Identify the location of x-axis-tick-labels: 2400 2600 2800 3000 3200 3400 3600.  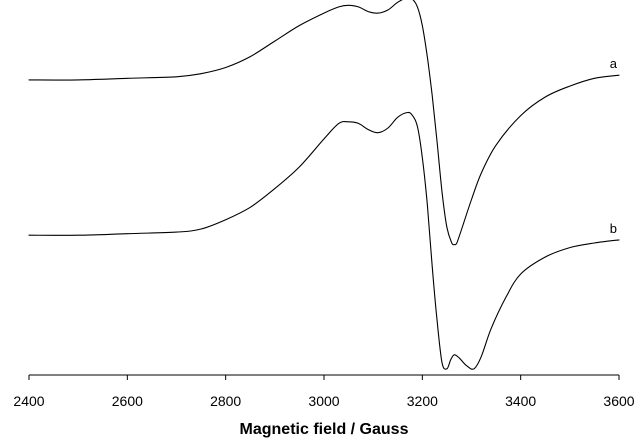
(323, 401).